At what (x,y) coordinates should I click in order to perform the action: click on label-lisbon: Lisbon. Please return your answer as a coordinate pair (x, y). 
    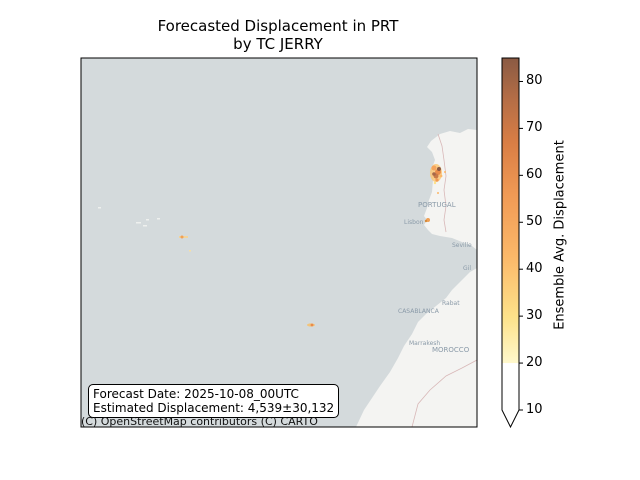
    Looking at the image, I should click on (414, 222).